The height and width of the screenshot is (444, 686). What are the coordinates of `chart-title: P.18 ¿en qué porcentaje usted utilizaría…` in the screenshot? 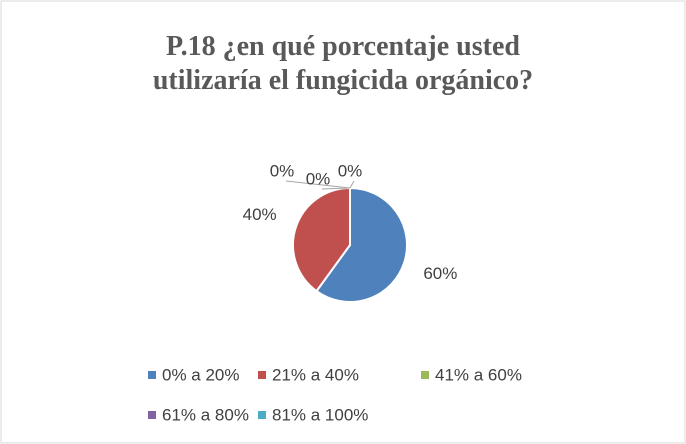 It's located at (343, 63).